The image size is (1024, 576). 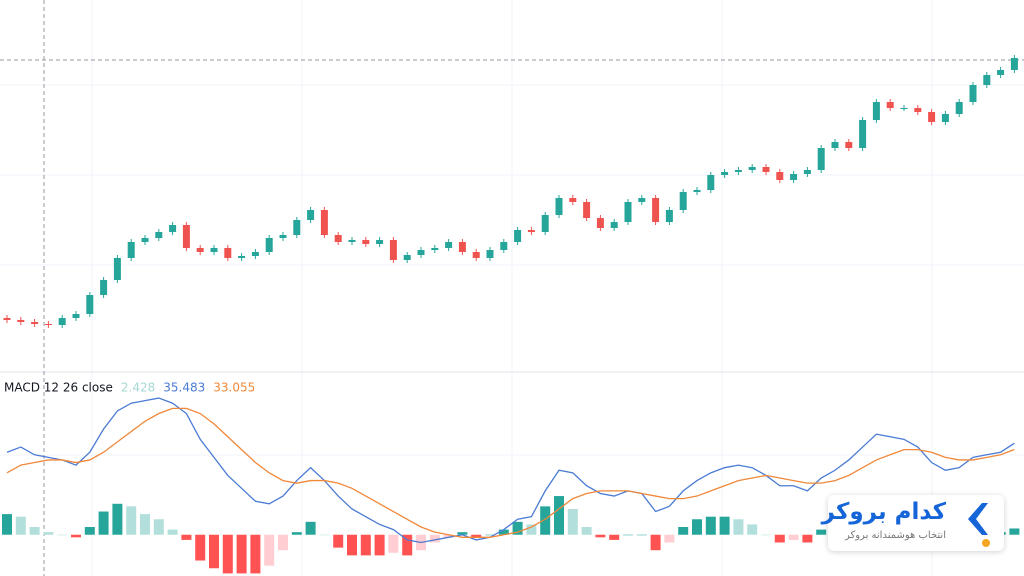 What do you see at coordinates (883, 512) in the screenshot?
I see `watermark-title: کدام بروکر` at bounding box center [883, 512].